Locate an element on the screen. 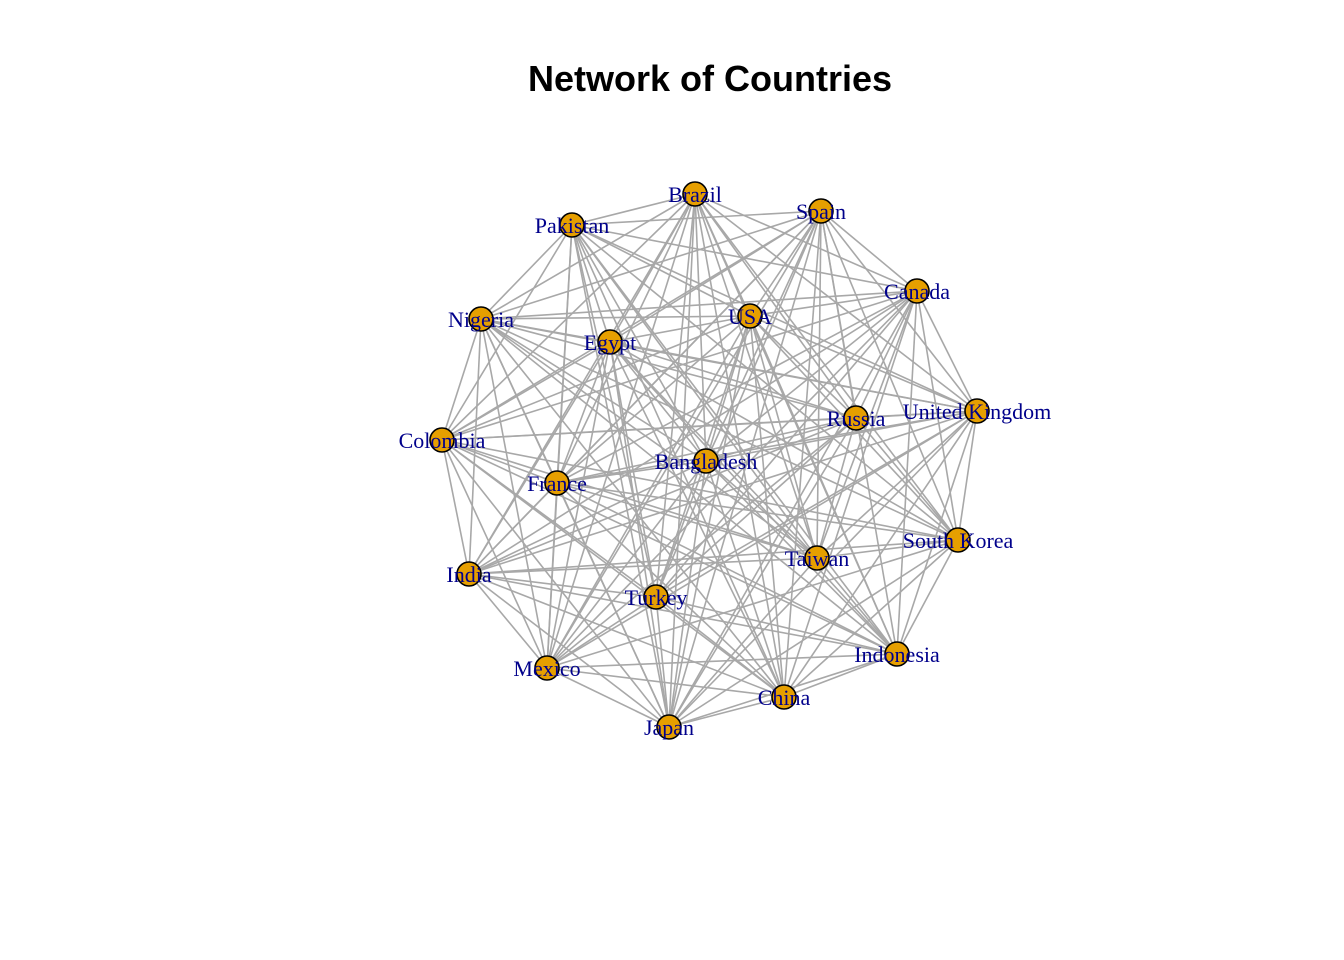  node-turkey is located at coordinates (656, 597).